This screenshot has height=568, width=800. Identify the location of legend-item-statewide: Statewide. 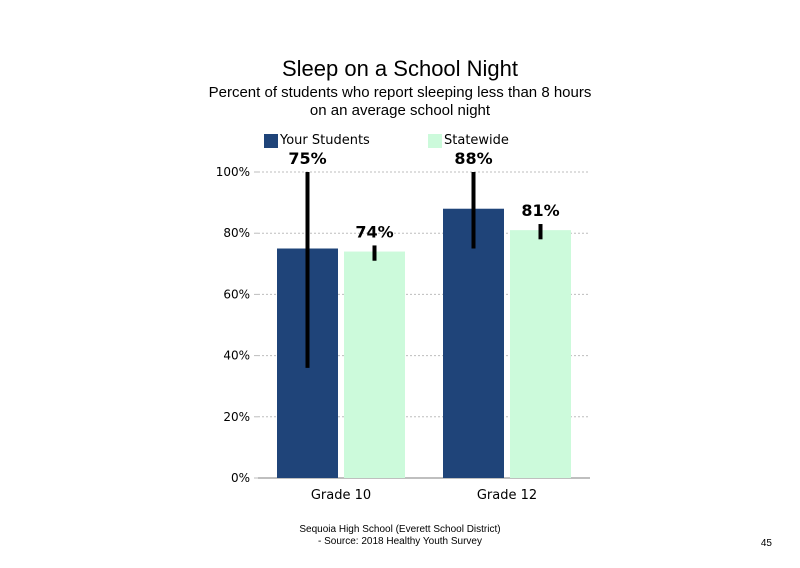
(468, 140).